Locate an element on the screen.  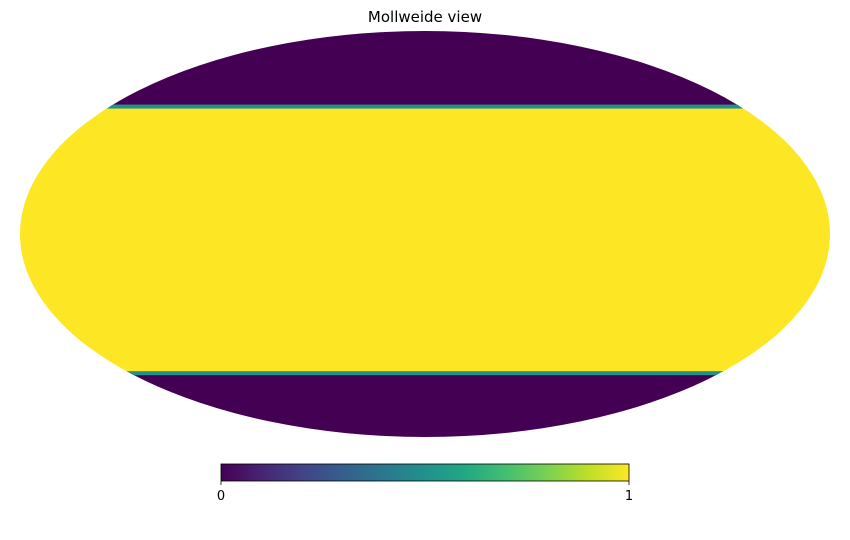
colorbar: 0 1 is located at coordinates (425, 483).